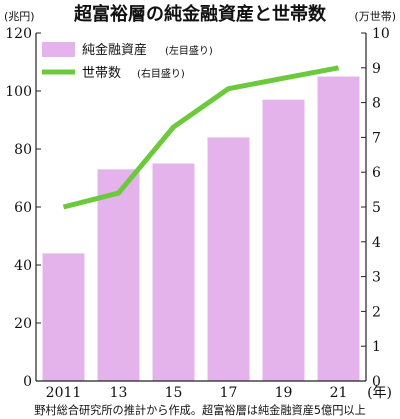 This screenshot has height=419, width=400. What do you see at coordinates (64, 393) in the screenshot?
I see `x-tick-label-2011: 2011` at bounding box center [64, 393].